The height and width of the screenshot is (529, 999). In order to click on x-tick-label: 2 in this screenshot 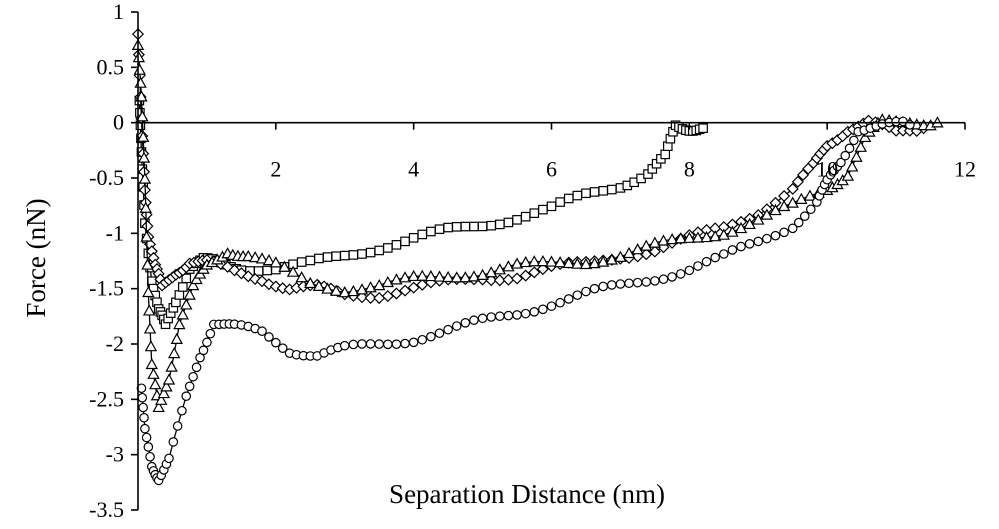, I will do `click(275, 169)`.